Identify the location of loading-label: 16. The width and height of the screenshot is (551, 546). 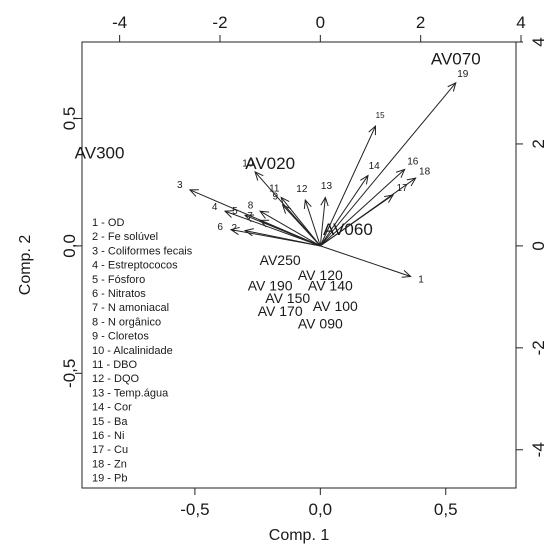
(413, 162).